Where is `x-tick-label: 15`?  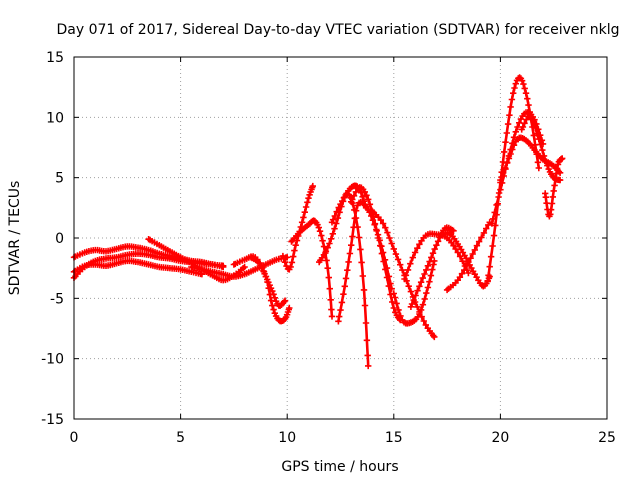
x-tick-label: 15 is located at coordinates (394, 438).